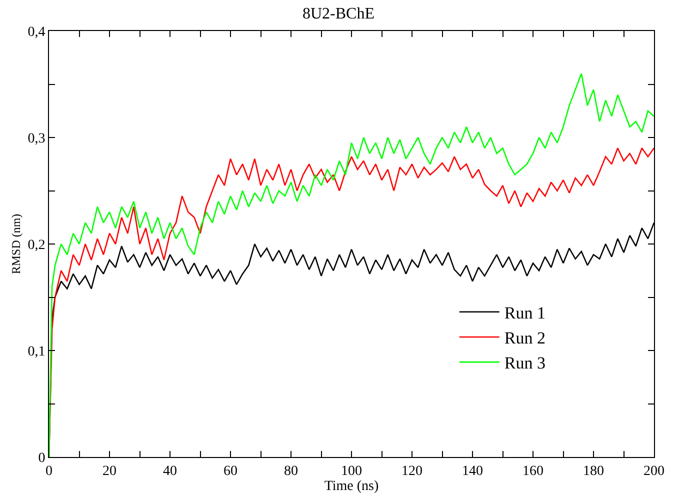 Image resolution: width=677 pixels, height=503 pixels. Describe the element at coordinates (525, 338) in the screenshot. I see `legend-label: Run 2` at that location.